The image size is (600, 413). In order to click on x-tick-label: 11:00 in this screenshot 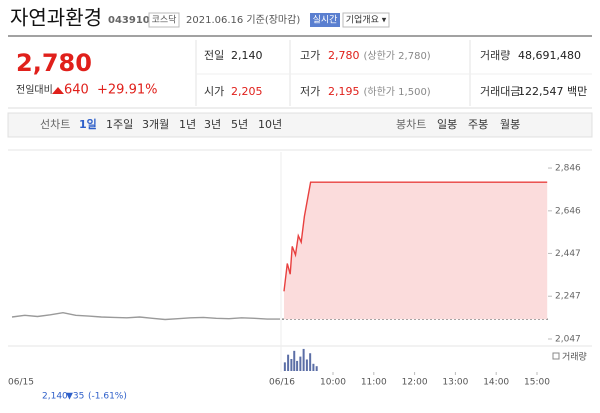, I will do `click(374, 383)`.